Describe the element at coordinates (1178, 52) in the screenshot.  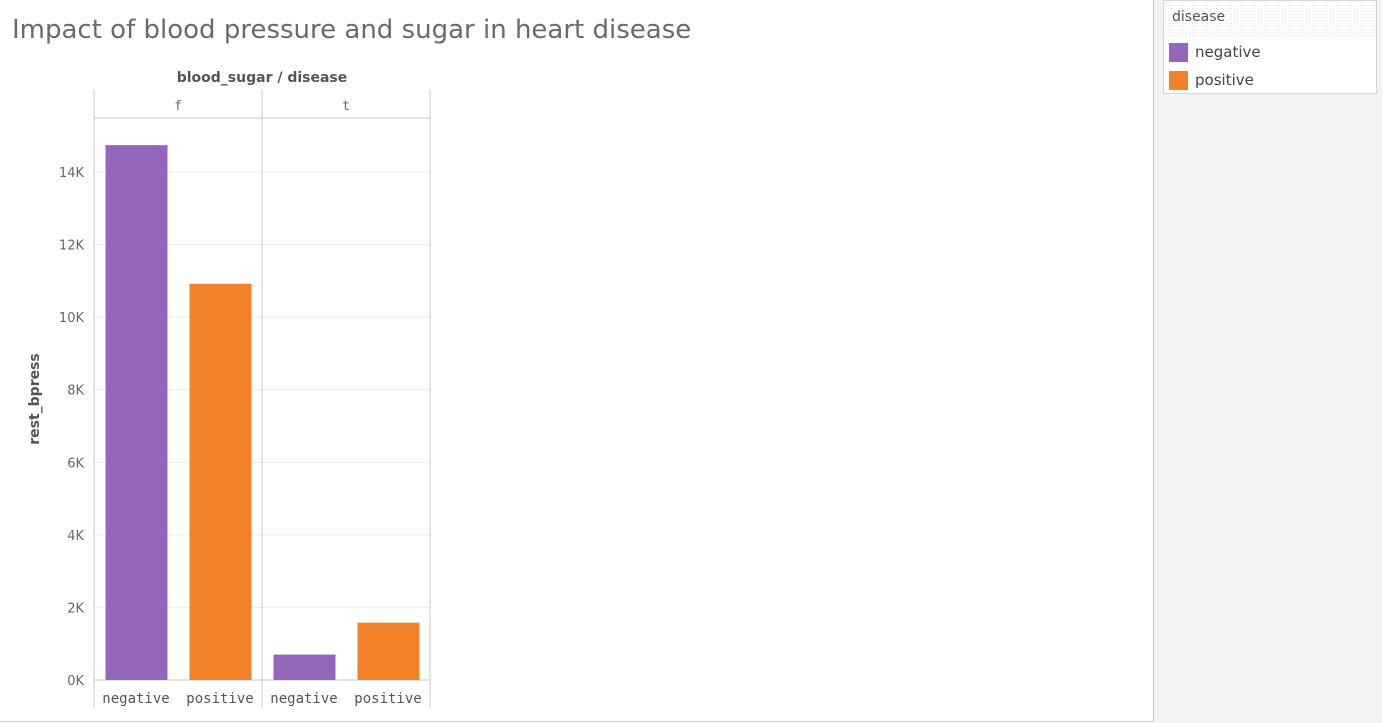
I see `legend-swatch-negative` at that location.